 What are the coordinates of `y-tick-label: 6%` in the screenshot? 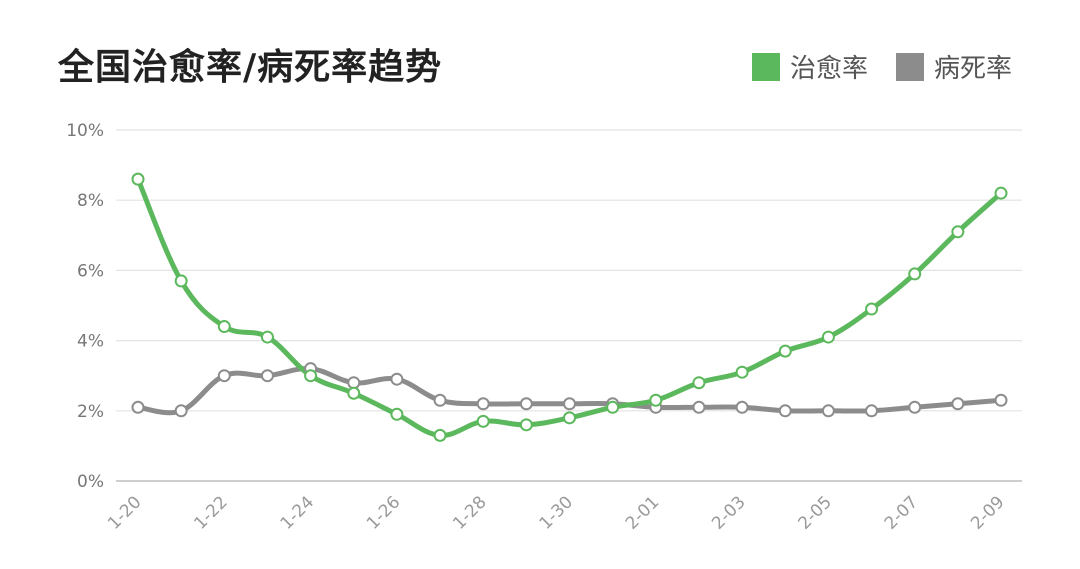 It's located at (90, 271).